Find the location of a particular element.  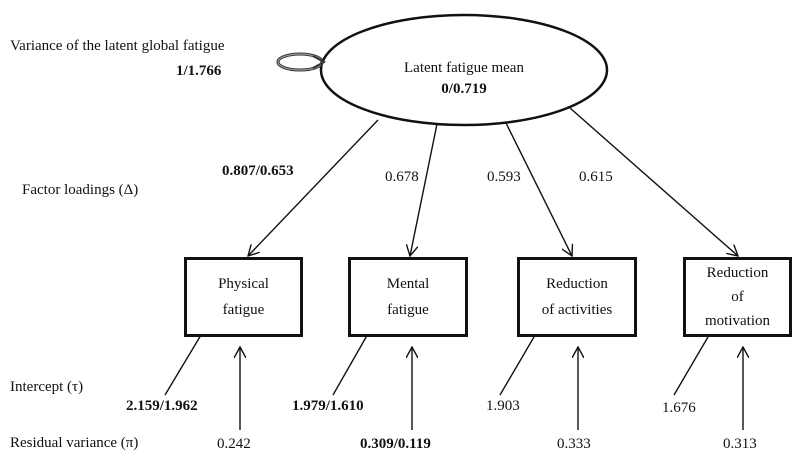

indicator-box-mental: Mental fatigue is located at coordinates (408, 297).